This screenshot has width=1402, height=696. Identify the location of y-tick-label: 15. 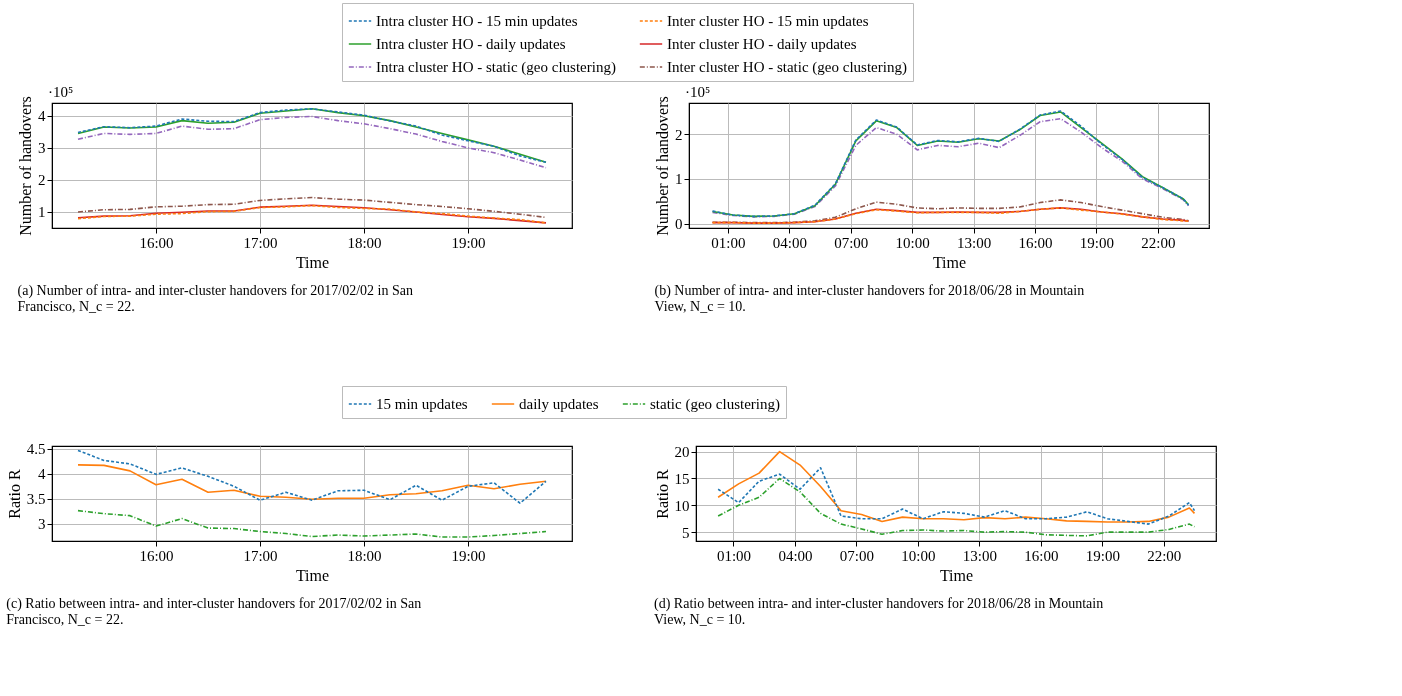
(682, 478).